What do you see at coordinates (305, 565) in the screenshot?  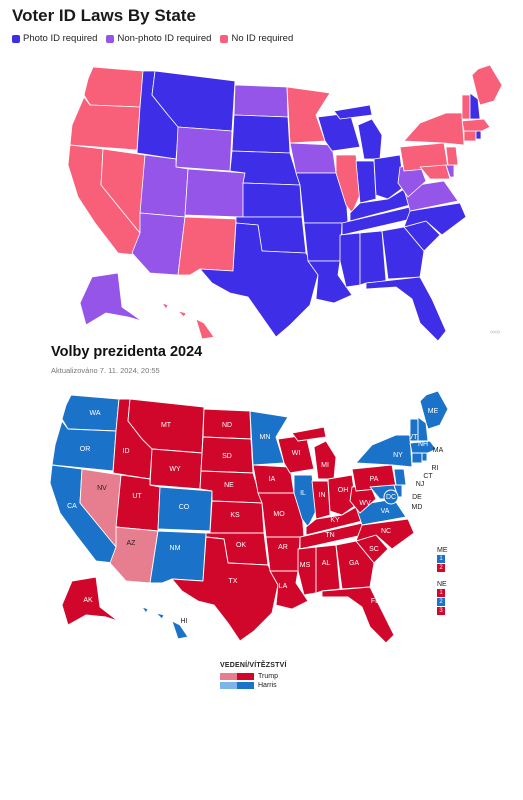 I see `label-ms: MS` at bounding box center [305, 565].